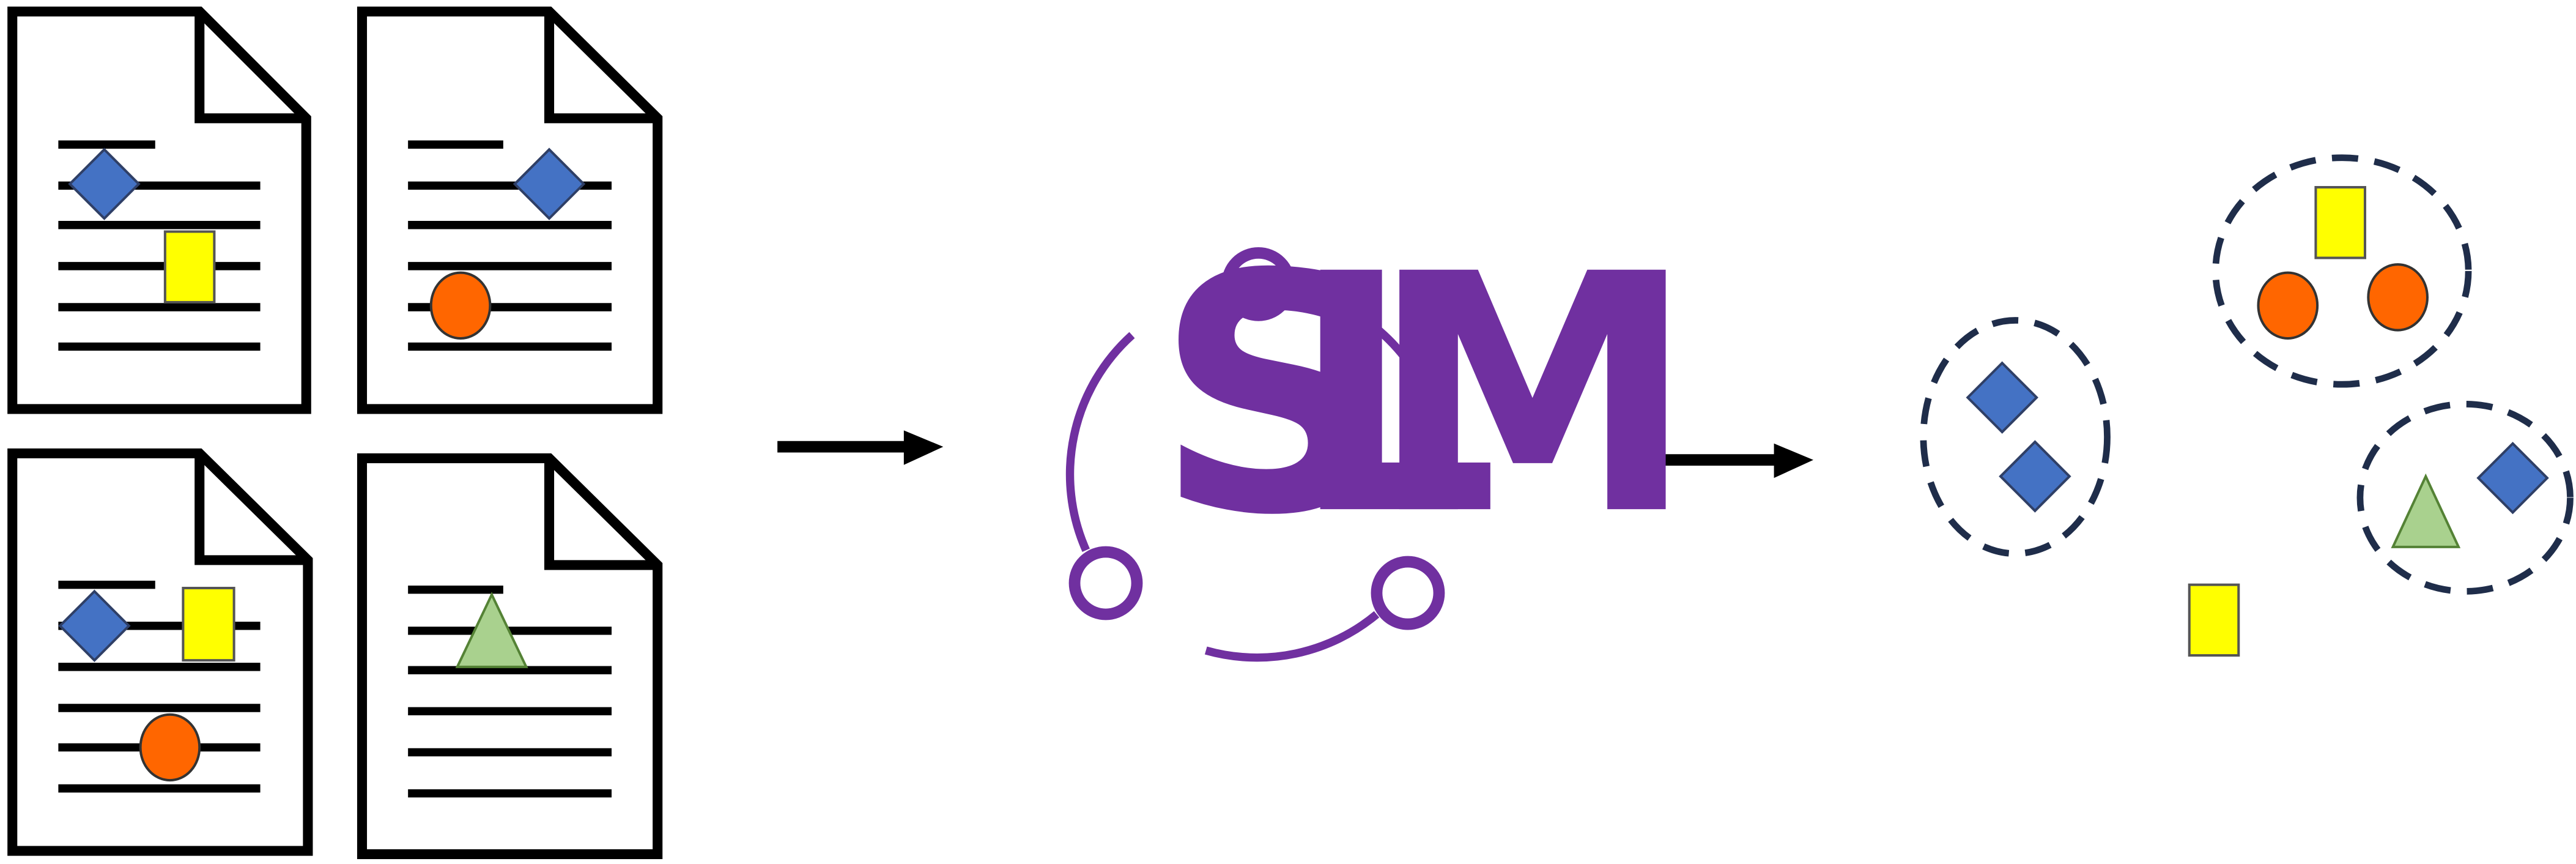 The width and height of the screenshot is (2576, 864). Describe the element at coordinates (1100, 442) in the screenshot. I see `logo-arc-left` at that location.